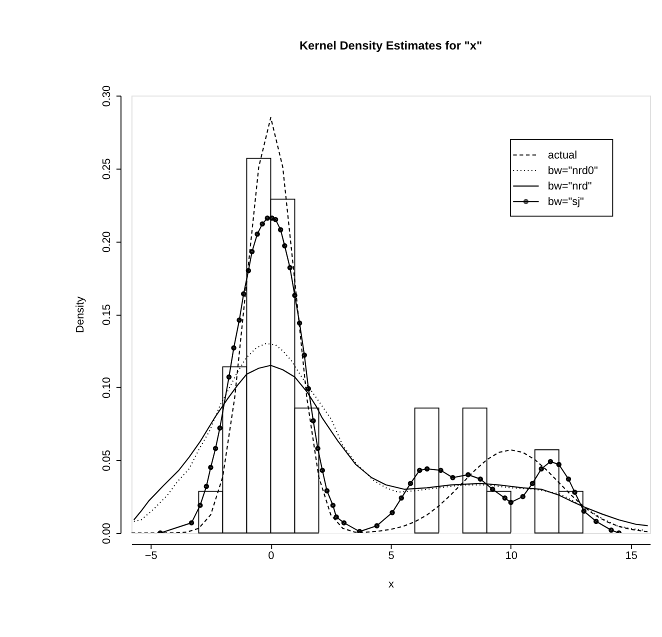 The width and height of the screenshot is (662, 637). Describe the element at coordinates (107, 533) in the screenshot. I see `y-tick-label: 0.00` at that location.